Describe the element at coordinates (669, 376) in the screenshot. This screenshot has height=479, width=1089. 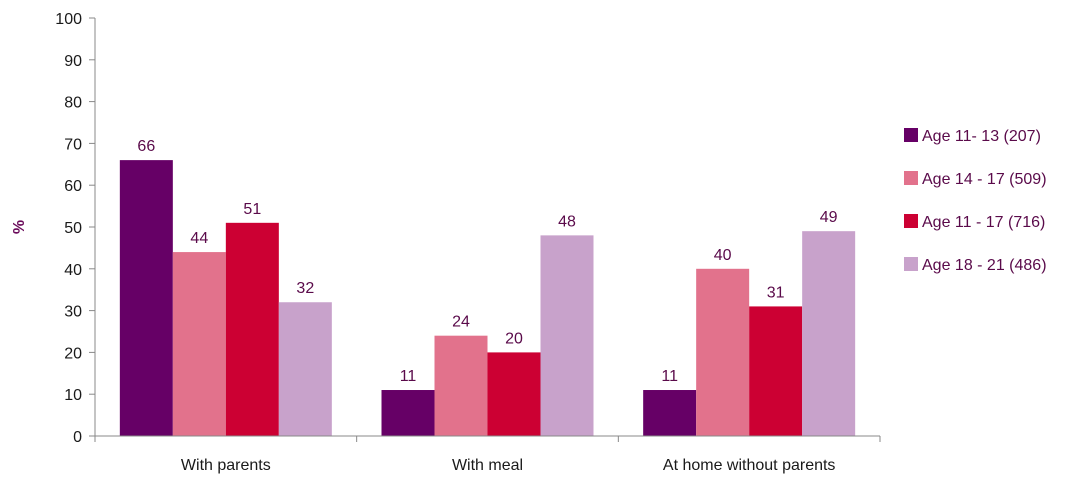
I see `data-label-3-1: 11` at that location.